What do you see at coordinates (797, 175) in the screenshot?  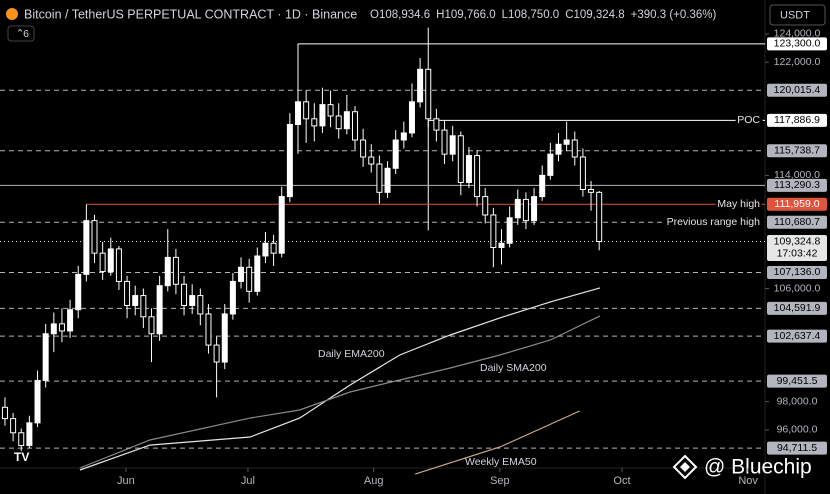 I see `y-tick-label: 114,000.0` at bounding box center [797, 175].